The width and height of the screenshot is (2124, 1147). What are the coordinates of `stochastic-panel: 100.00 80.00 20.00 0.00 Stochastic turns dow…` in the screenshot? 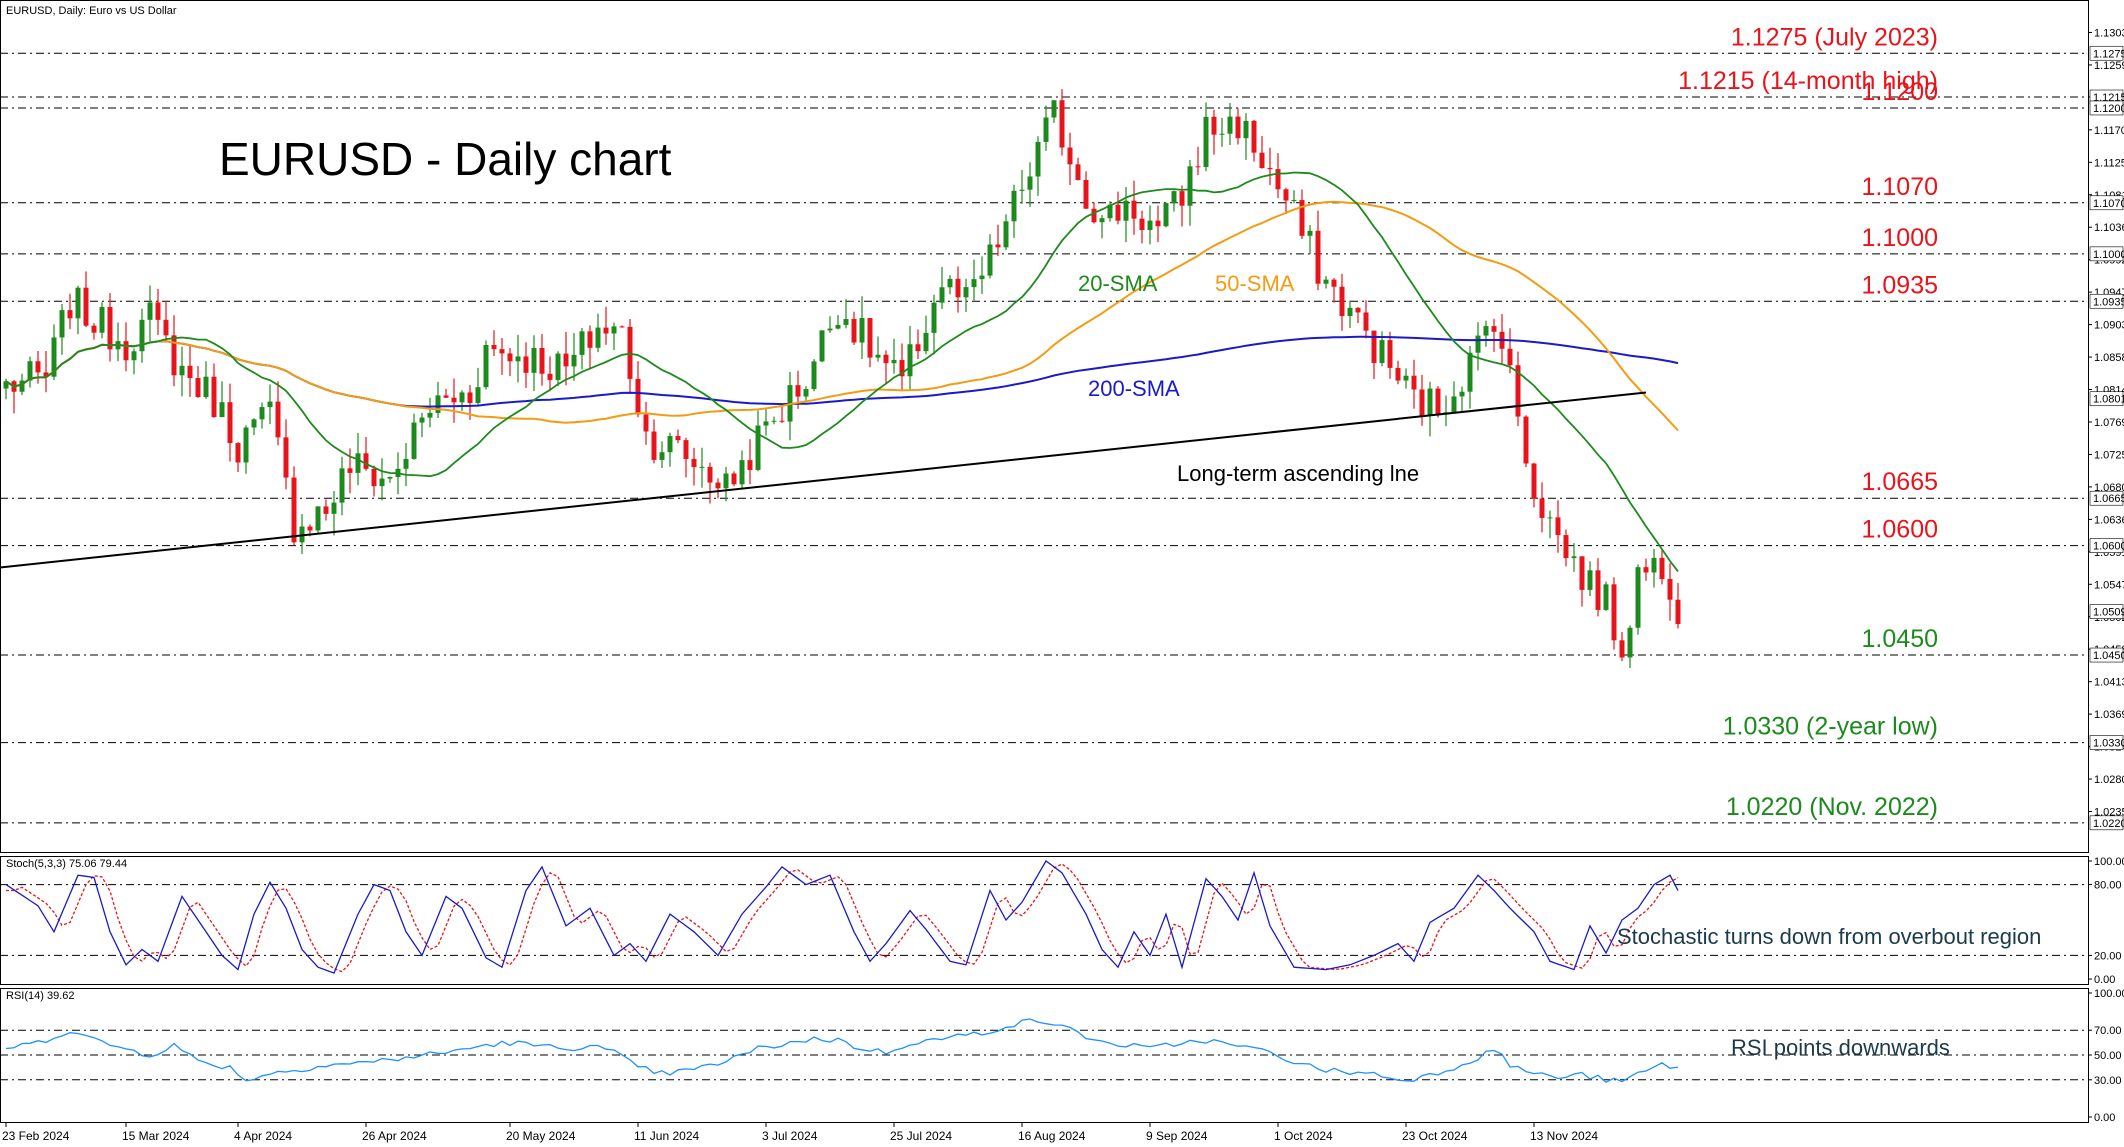 It's located at (1062, 921).